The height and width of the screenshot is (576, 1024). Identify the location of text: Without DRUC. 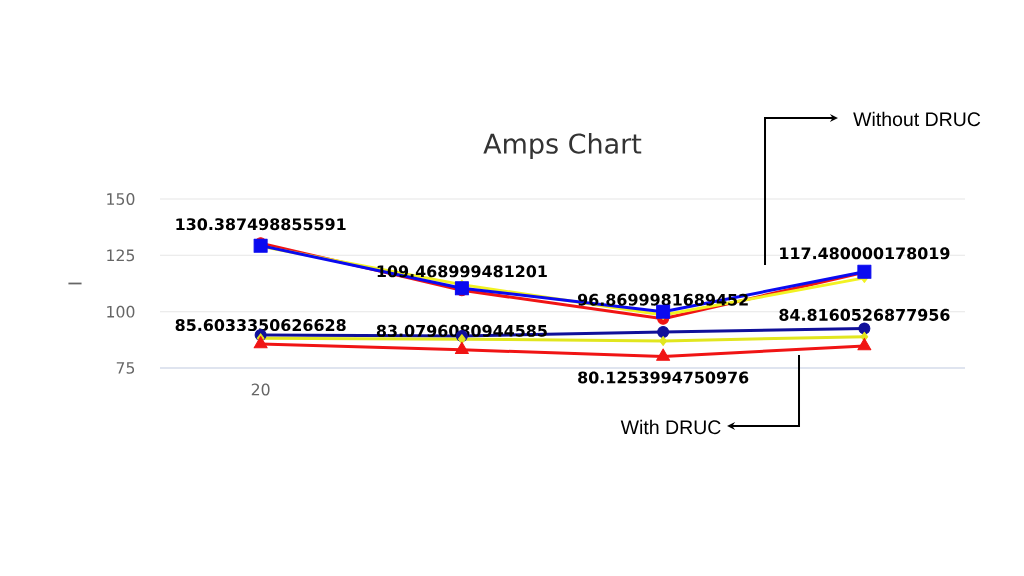
(917, 119).